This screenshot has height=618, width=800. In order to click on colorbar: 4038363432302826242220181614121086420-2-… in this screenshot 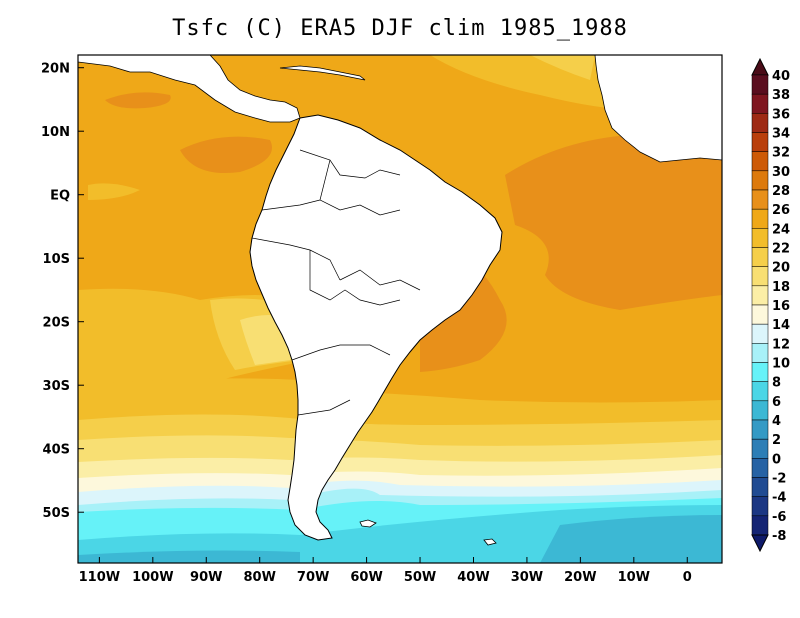, I will do `click(770, 305)`.